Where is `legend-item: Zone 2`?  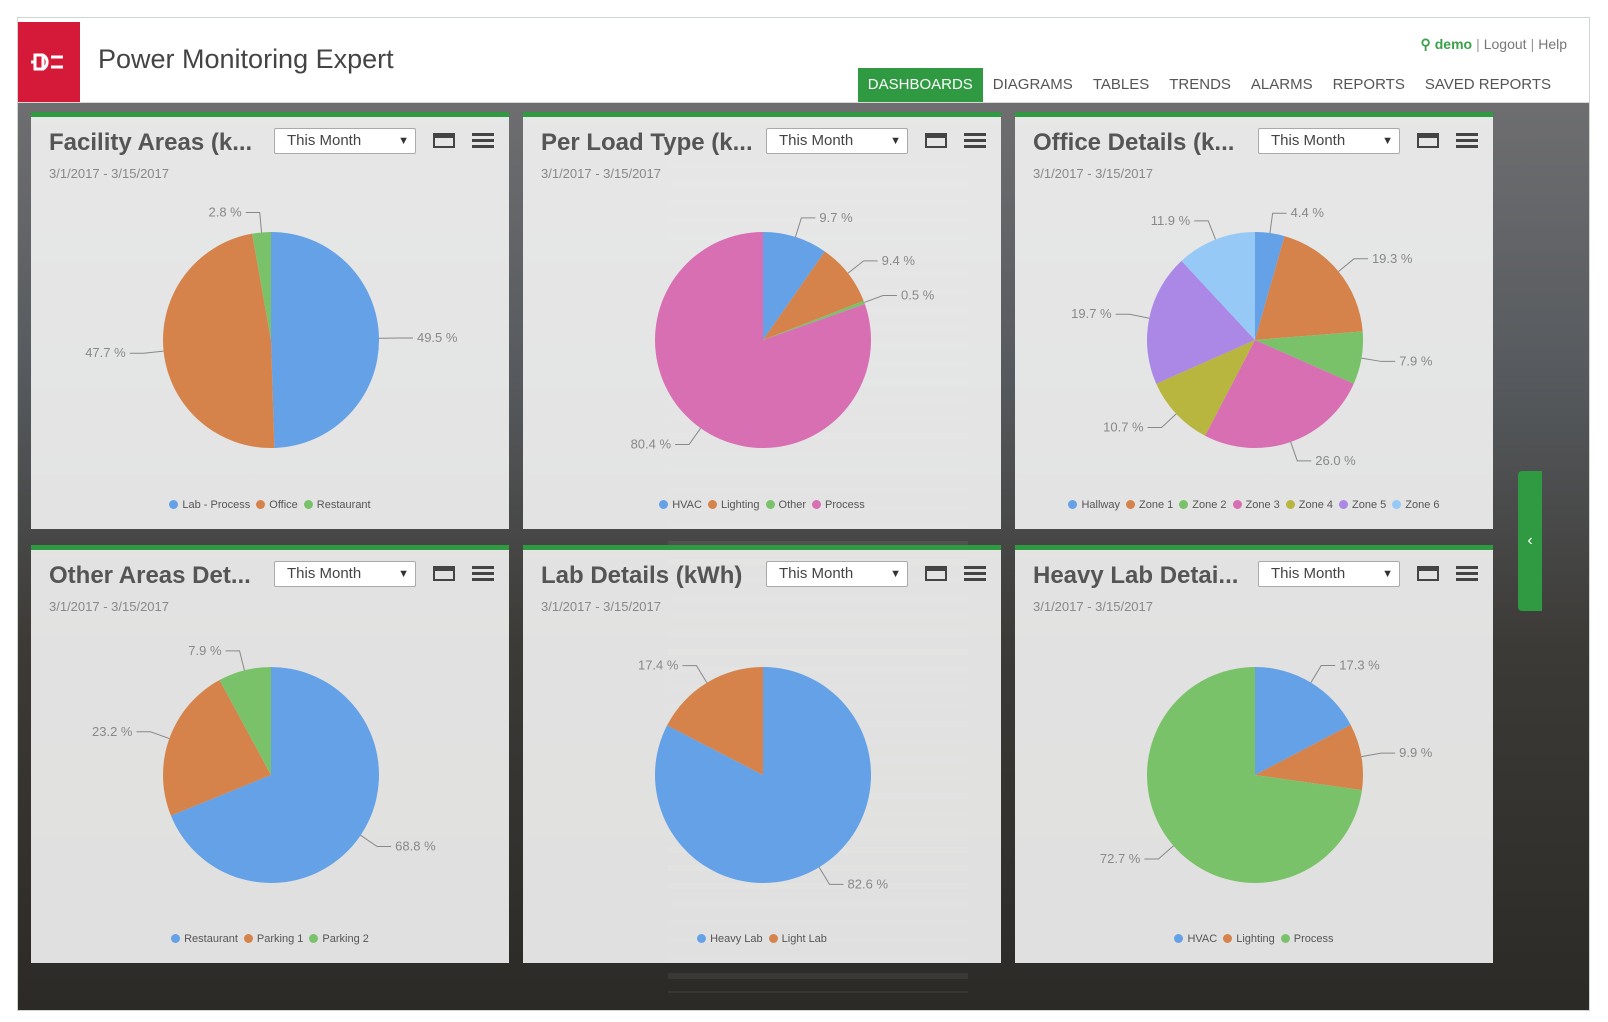
legend-item: Zone 2 is located at coordinates (1203, 505).